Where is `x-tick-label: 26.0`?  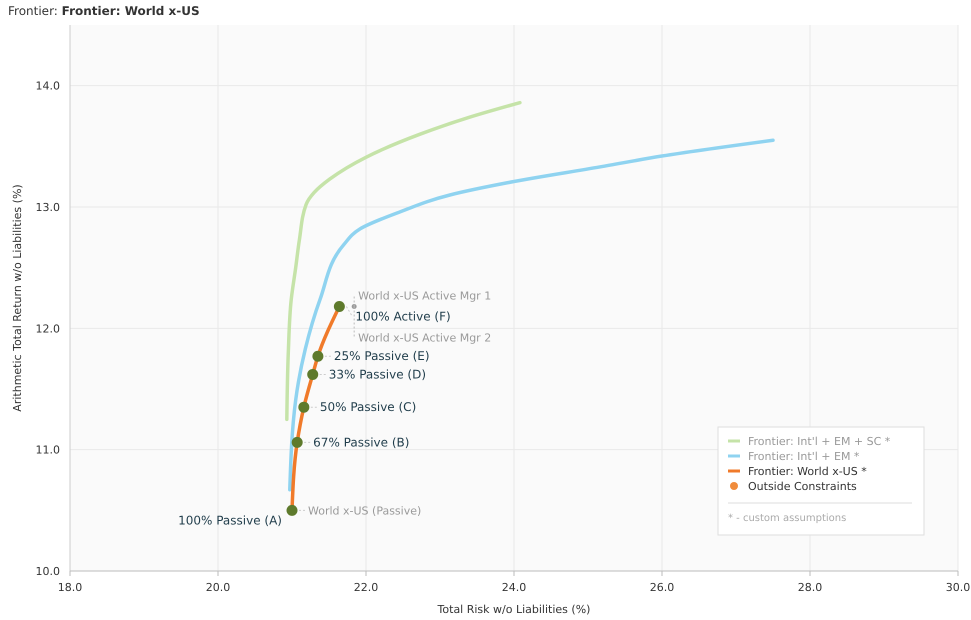 x-tick-label: 26.0 is located at coordinates (662, 587).